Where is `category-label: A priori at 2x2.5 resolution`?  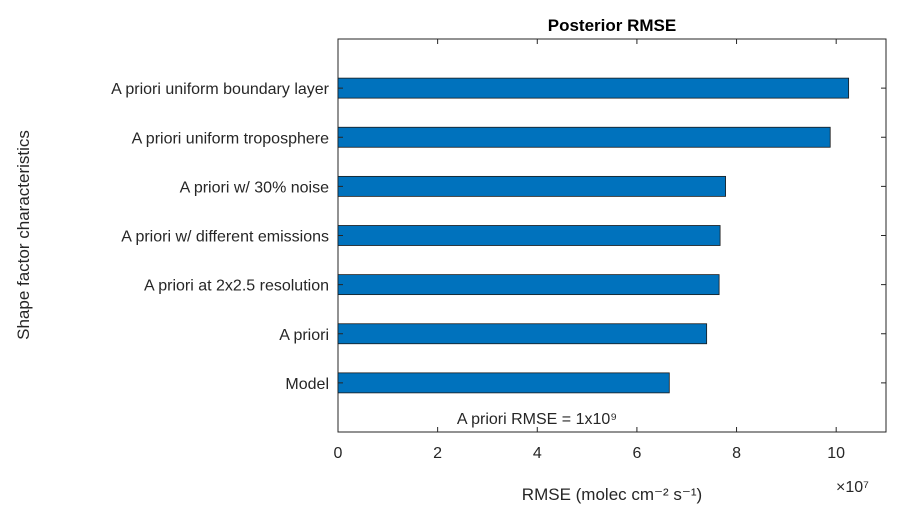
category-label: A priori at 2x2.5 resolution is located at coordinates (236, 286).